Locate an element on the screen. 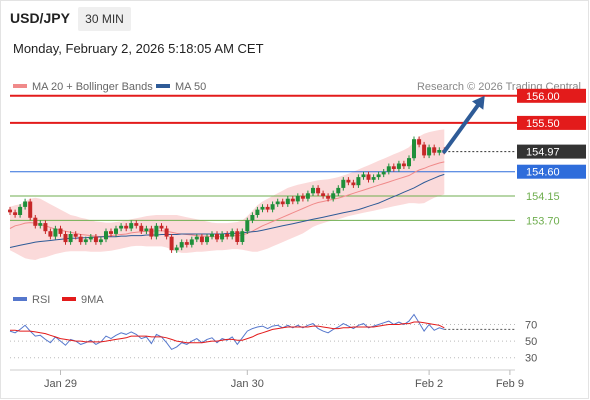 The width and height of the screenshot is (590, 400). price-label-5: 153.70 is located at coordinates (543, 221).